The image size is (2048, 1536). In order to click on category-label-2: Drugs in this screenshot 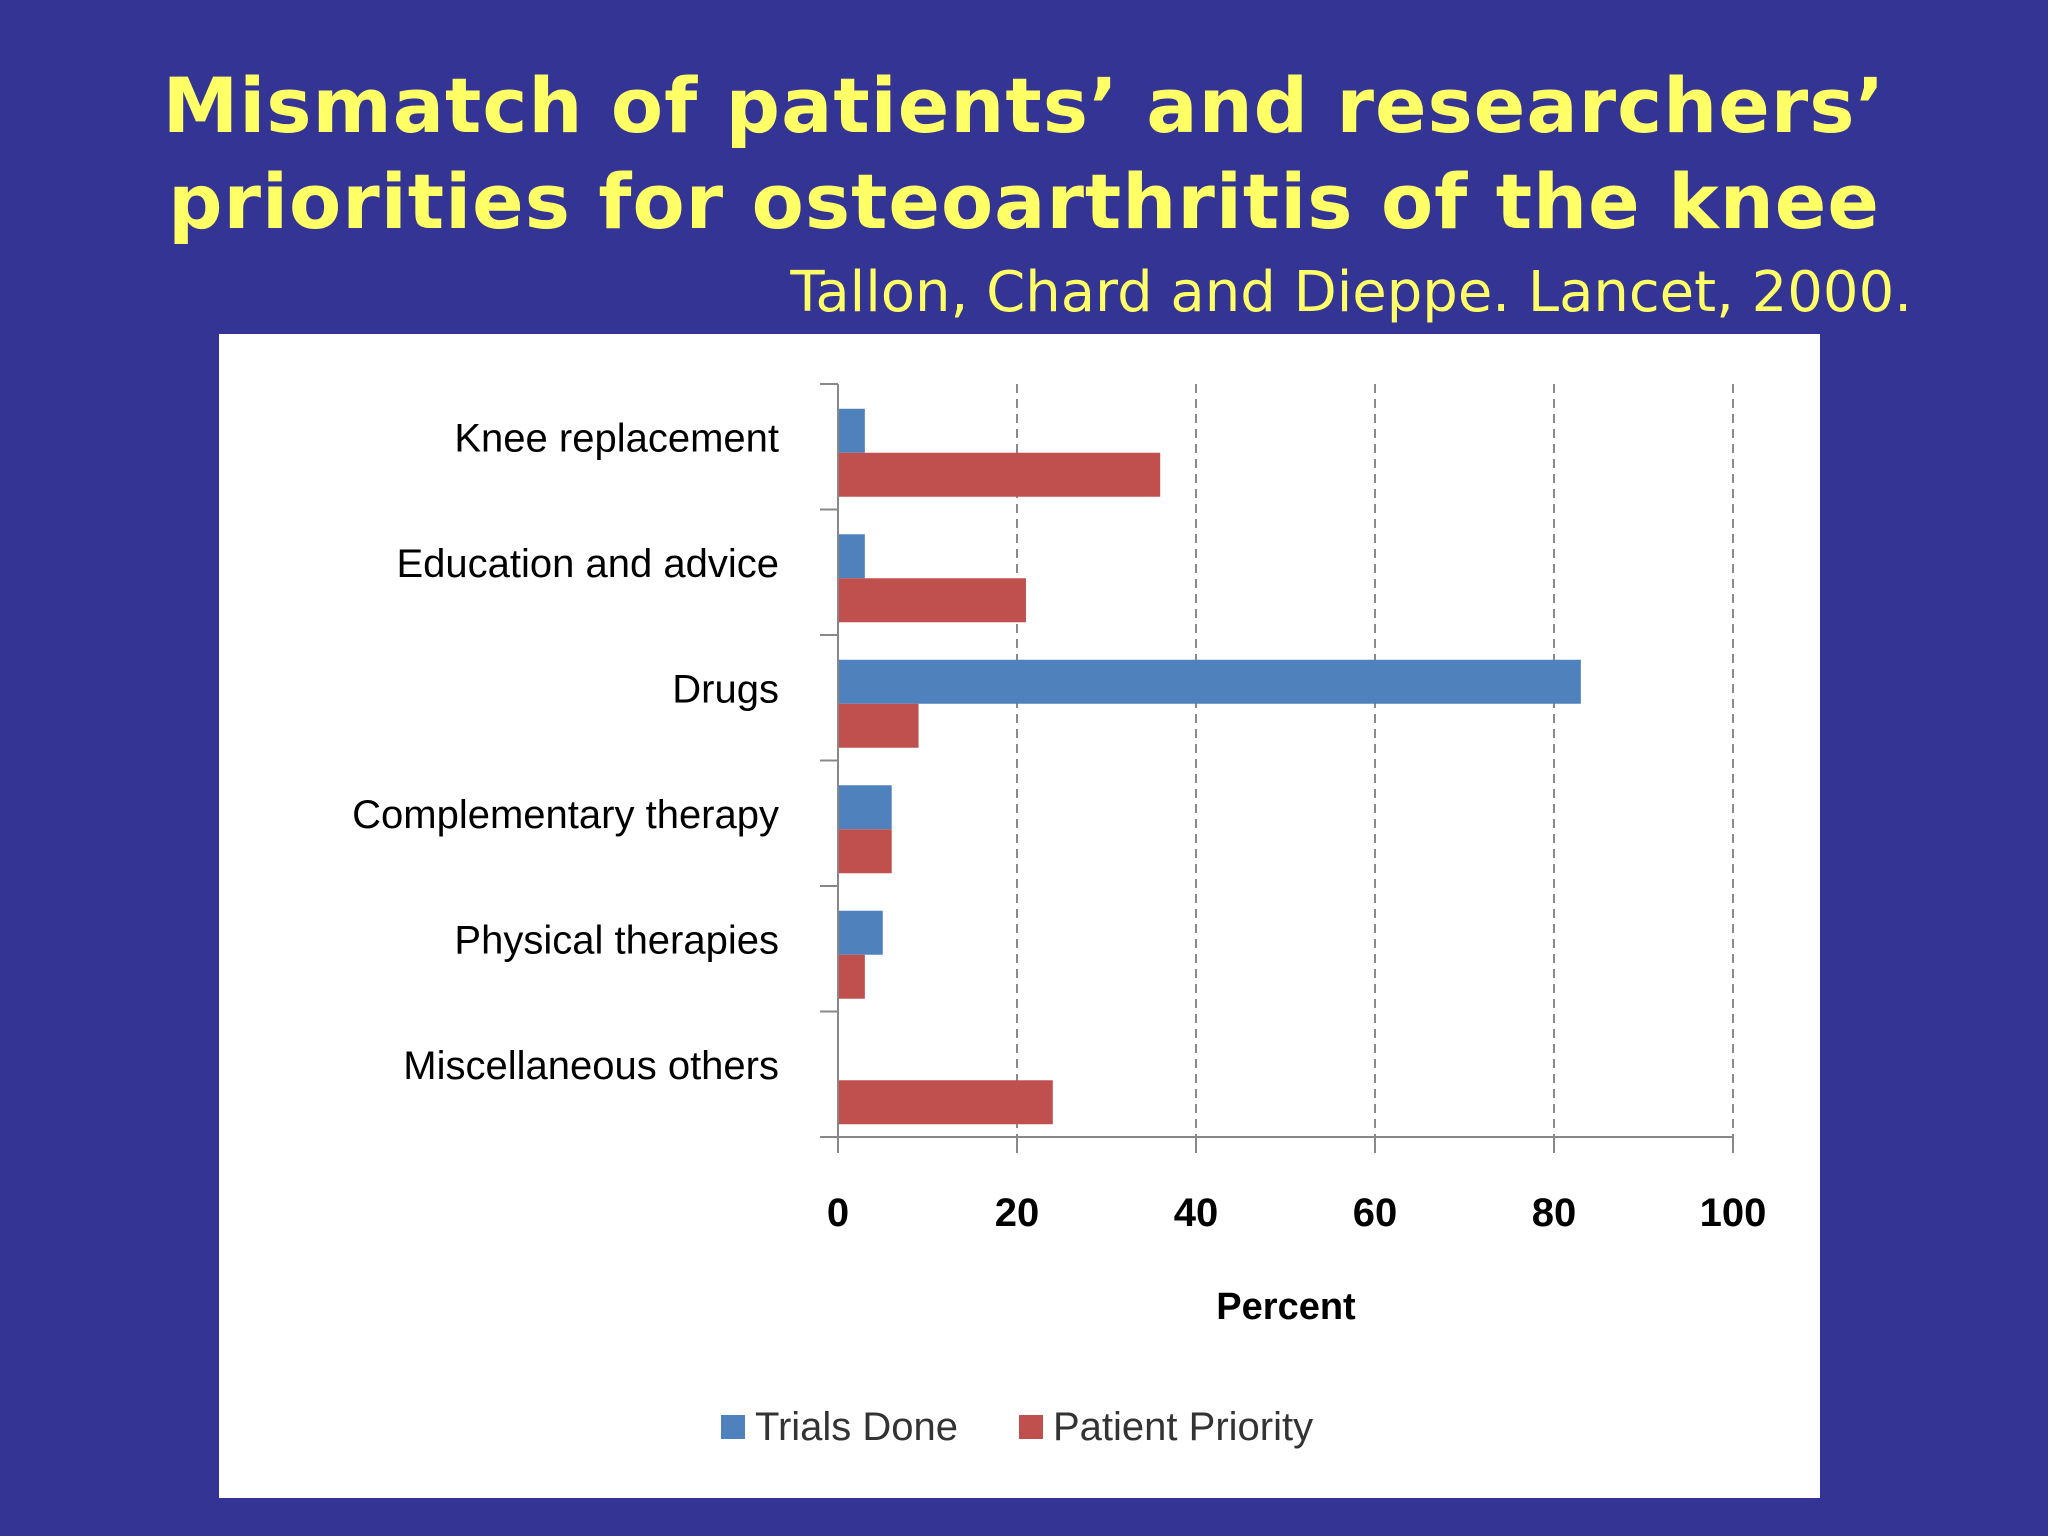, I will do `click(725, 689)`.